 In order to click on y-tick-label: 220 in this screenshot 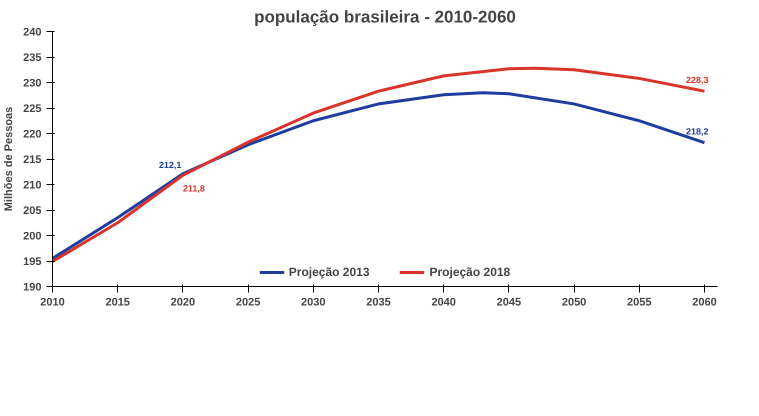, I will do `click(32, 134)`.